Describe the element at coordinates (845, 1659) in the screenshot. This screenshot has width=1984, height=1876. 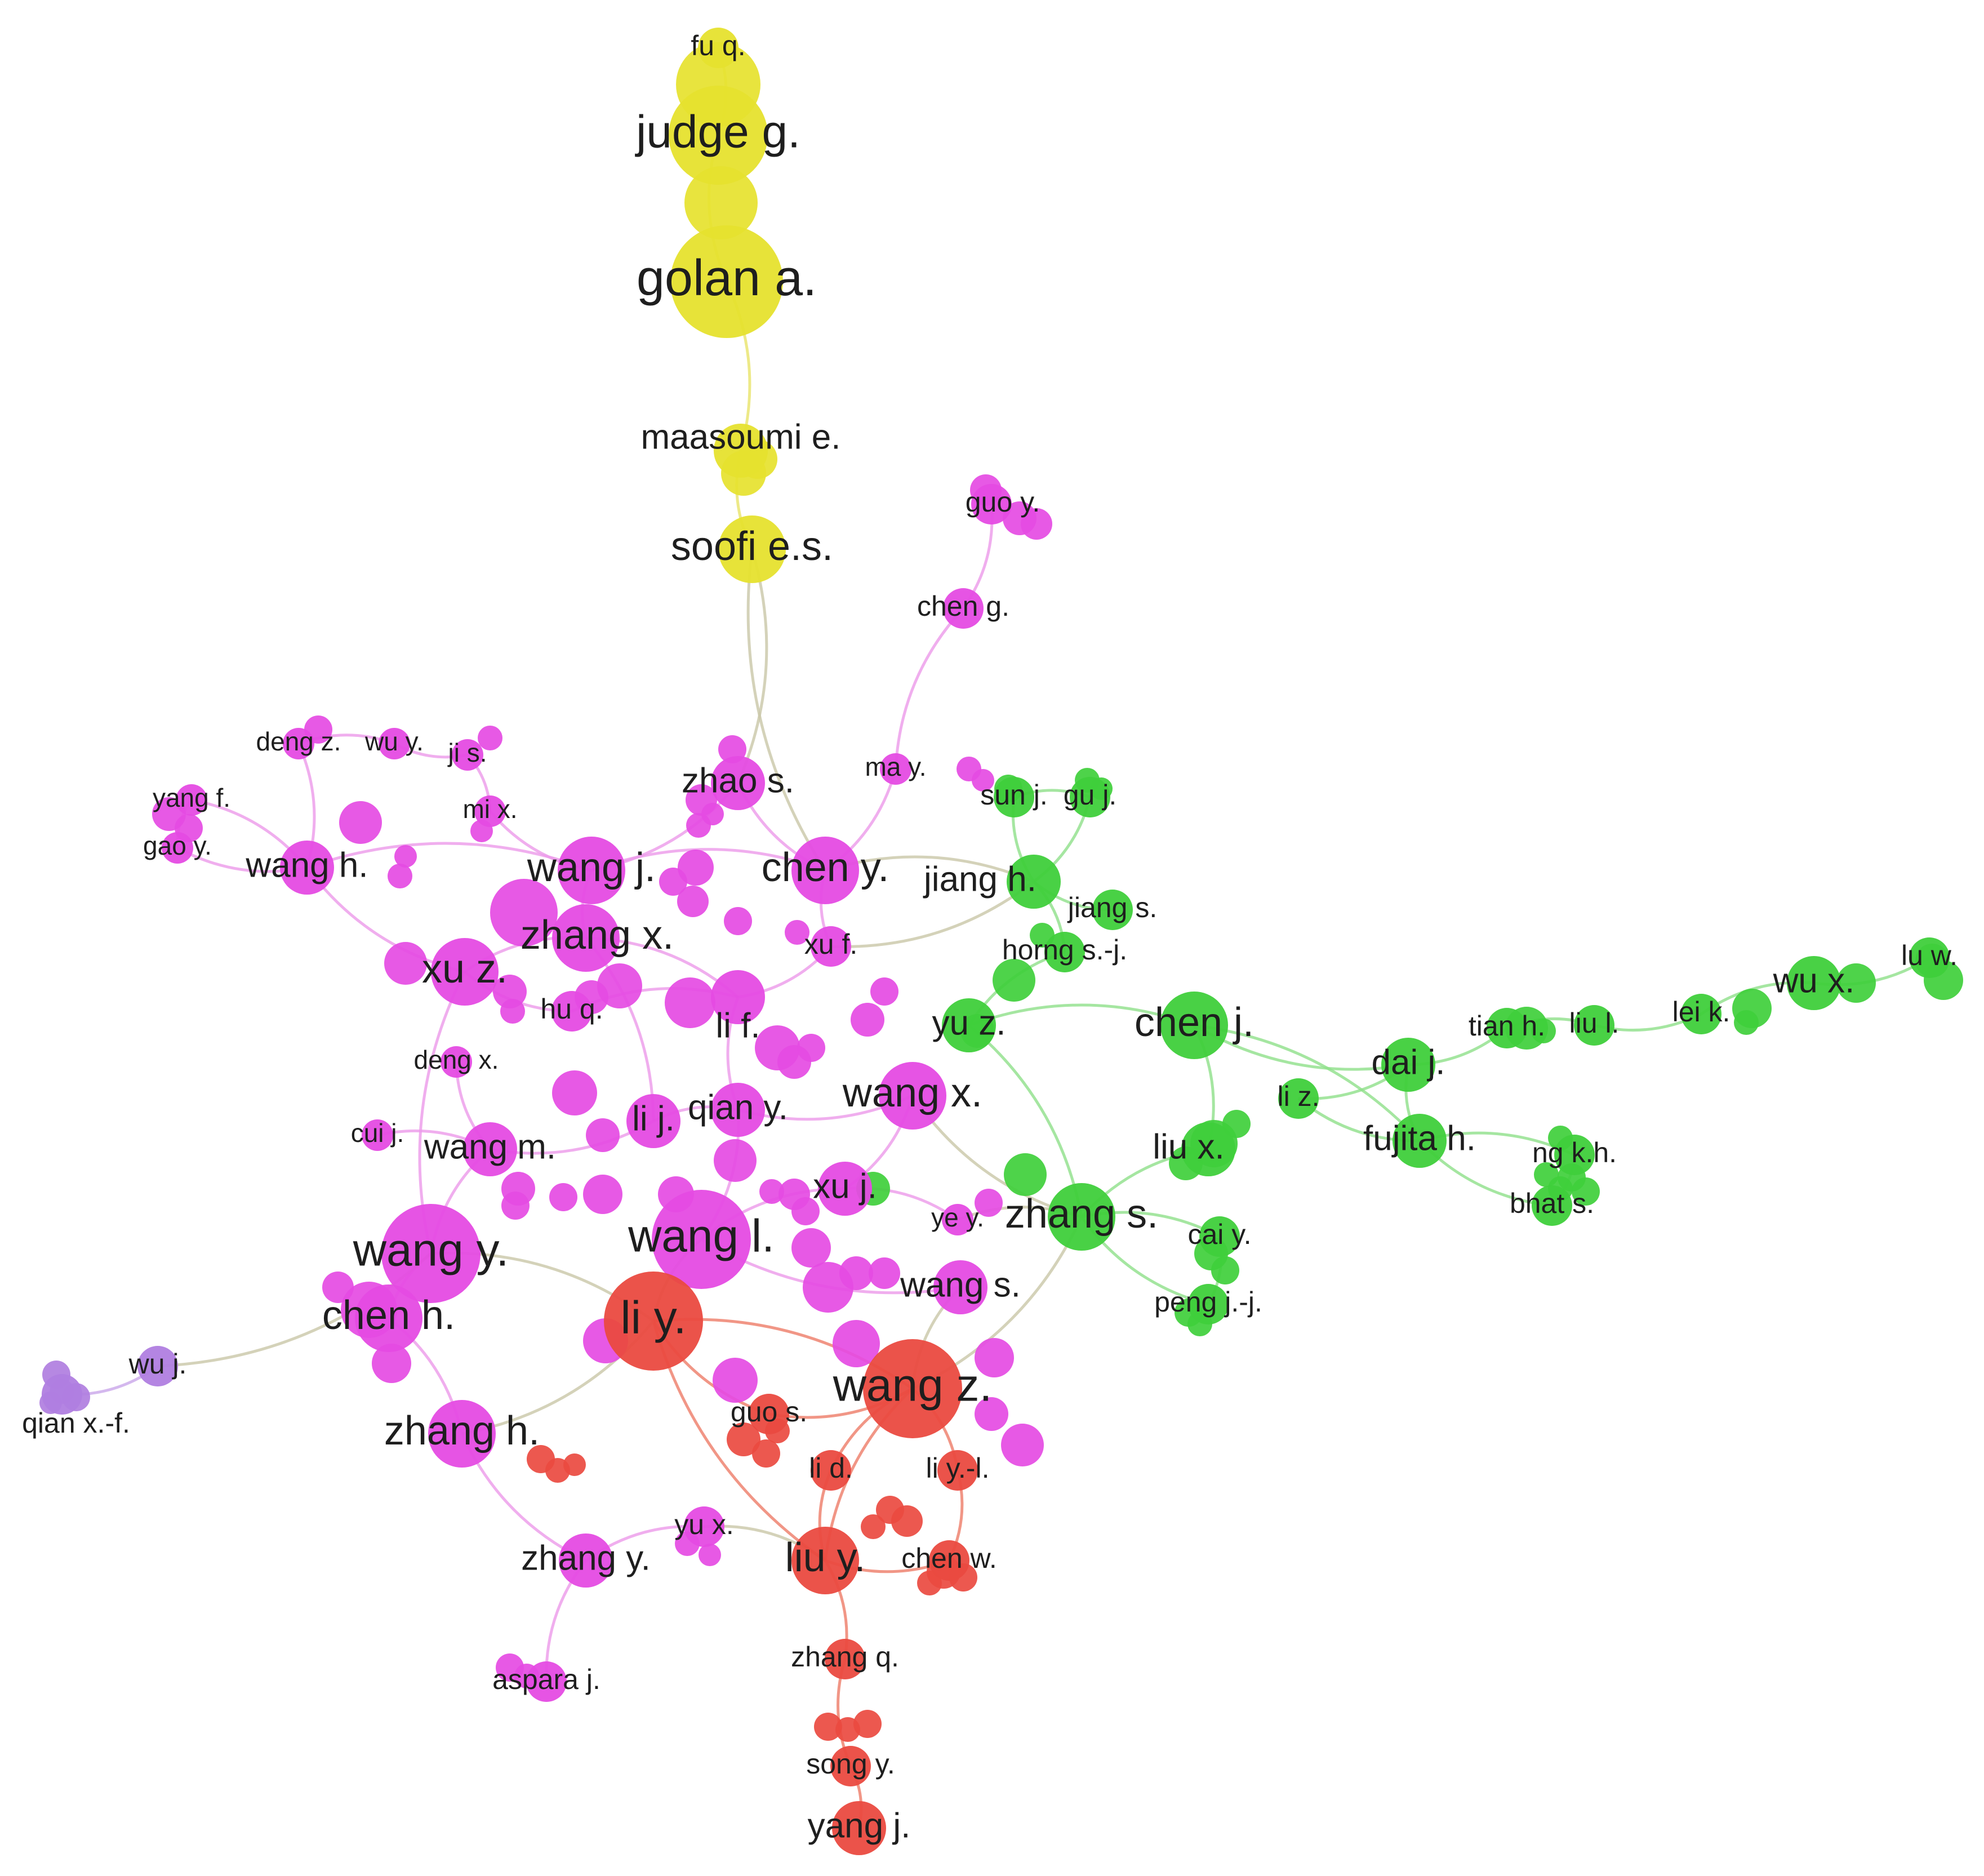
I see `node-zhangq` at that location.